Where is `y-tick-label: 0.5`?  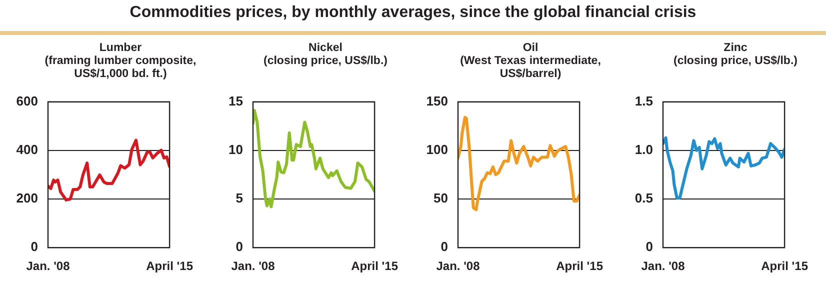 y-tick-label: 0.5 is located at coordinates (643, 198).